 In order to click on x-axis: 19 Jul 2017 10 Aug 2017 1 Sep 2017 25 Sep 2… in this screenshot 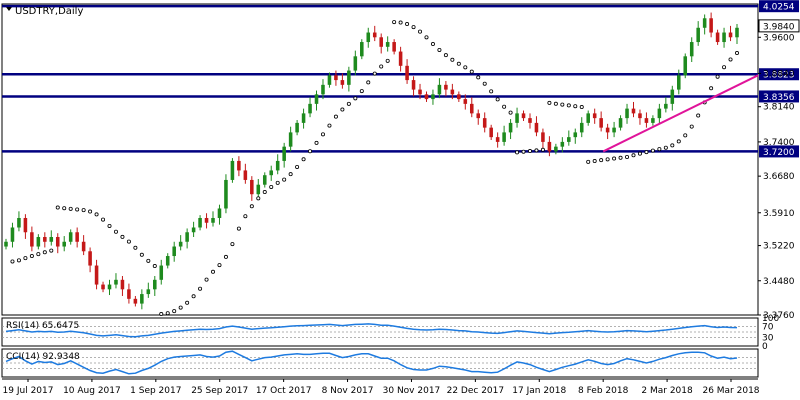, I will do `click(381, 387)`.